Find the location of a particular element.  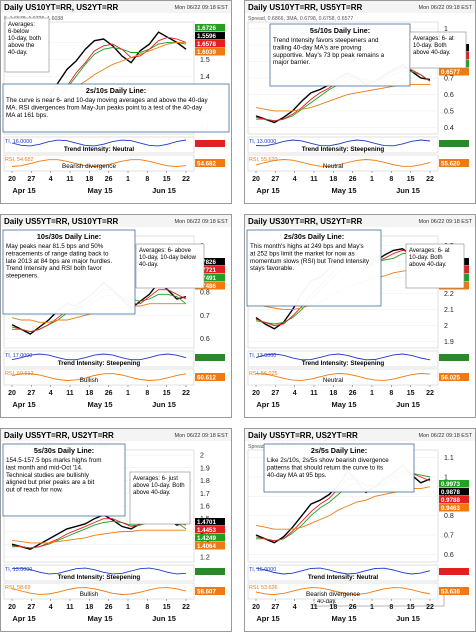

value-tag: 1.4064 is located at coordinates (206, 546).